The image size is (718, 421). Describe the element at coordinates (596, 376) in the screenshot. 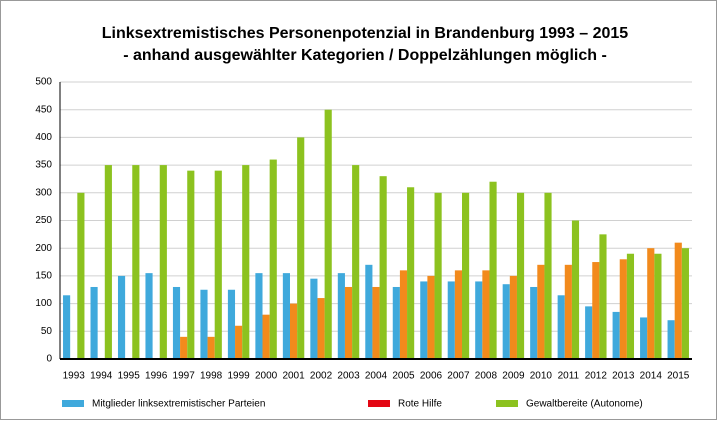

I see `x-tick-label: 2012` at that location.